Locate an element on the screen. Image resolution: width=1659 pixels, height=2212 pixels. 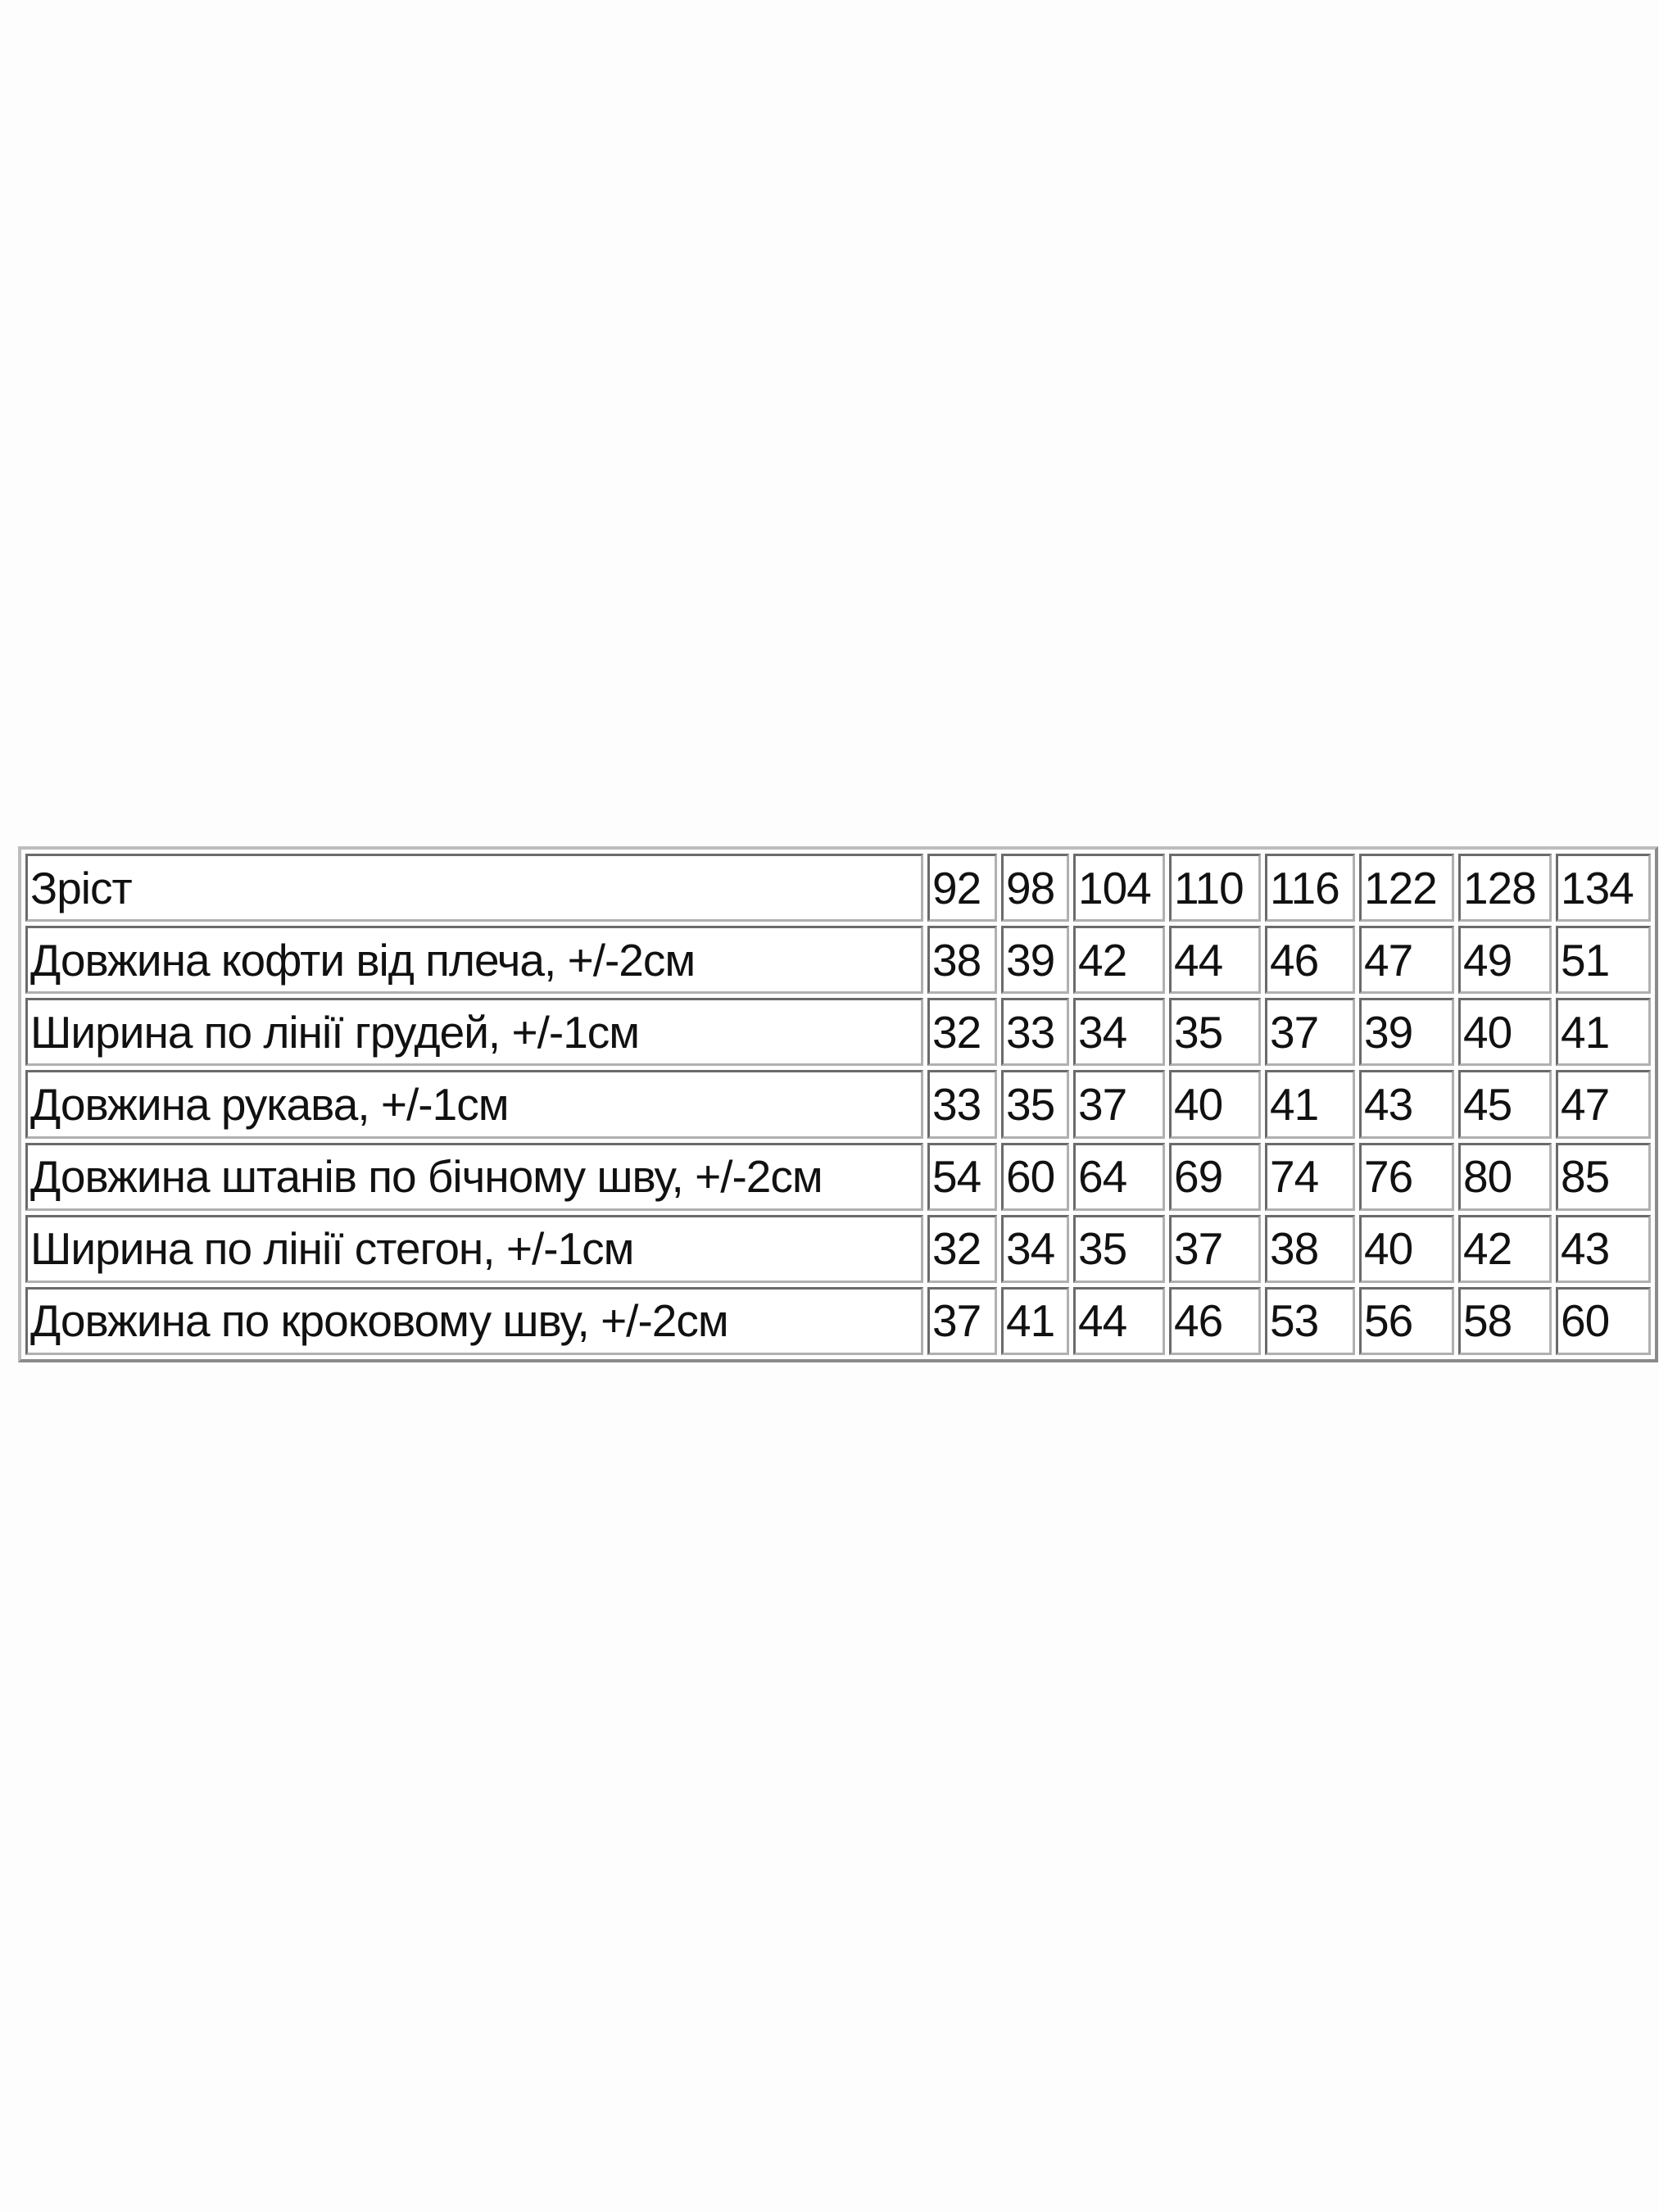
row-label: Довжина штанів по бічному шву, +/-2см is located at coordinates (474, 1176).